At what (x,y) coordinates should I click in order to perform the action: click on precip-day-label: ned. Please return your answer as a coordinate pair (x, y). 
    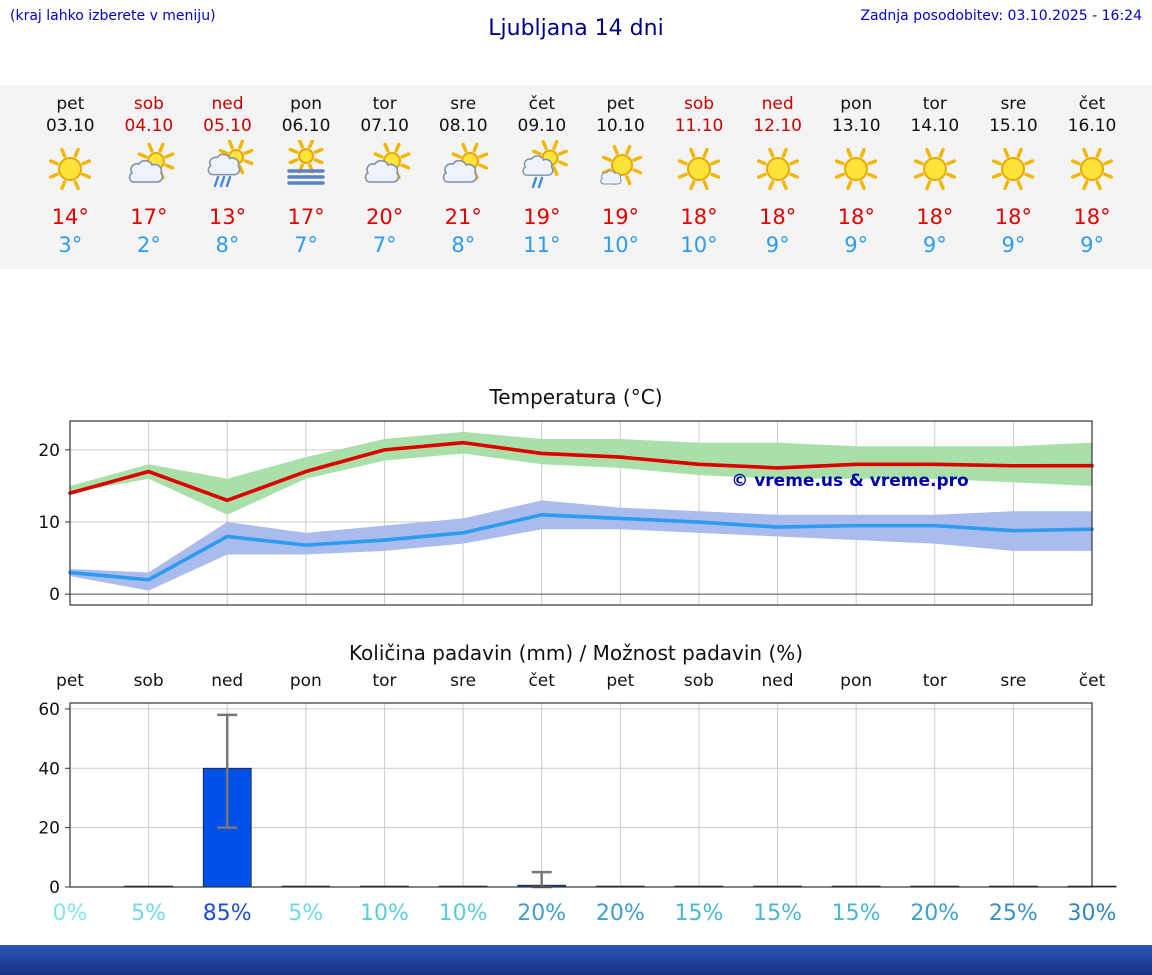
    Looking at the image, I should click on (227, 681).